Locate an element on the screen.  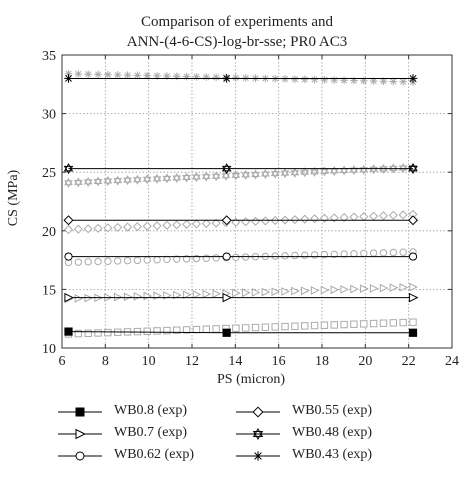
x-tick-label: 12 is located at coordinates (192, 361).